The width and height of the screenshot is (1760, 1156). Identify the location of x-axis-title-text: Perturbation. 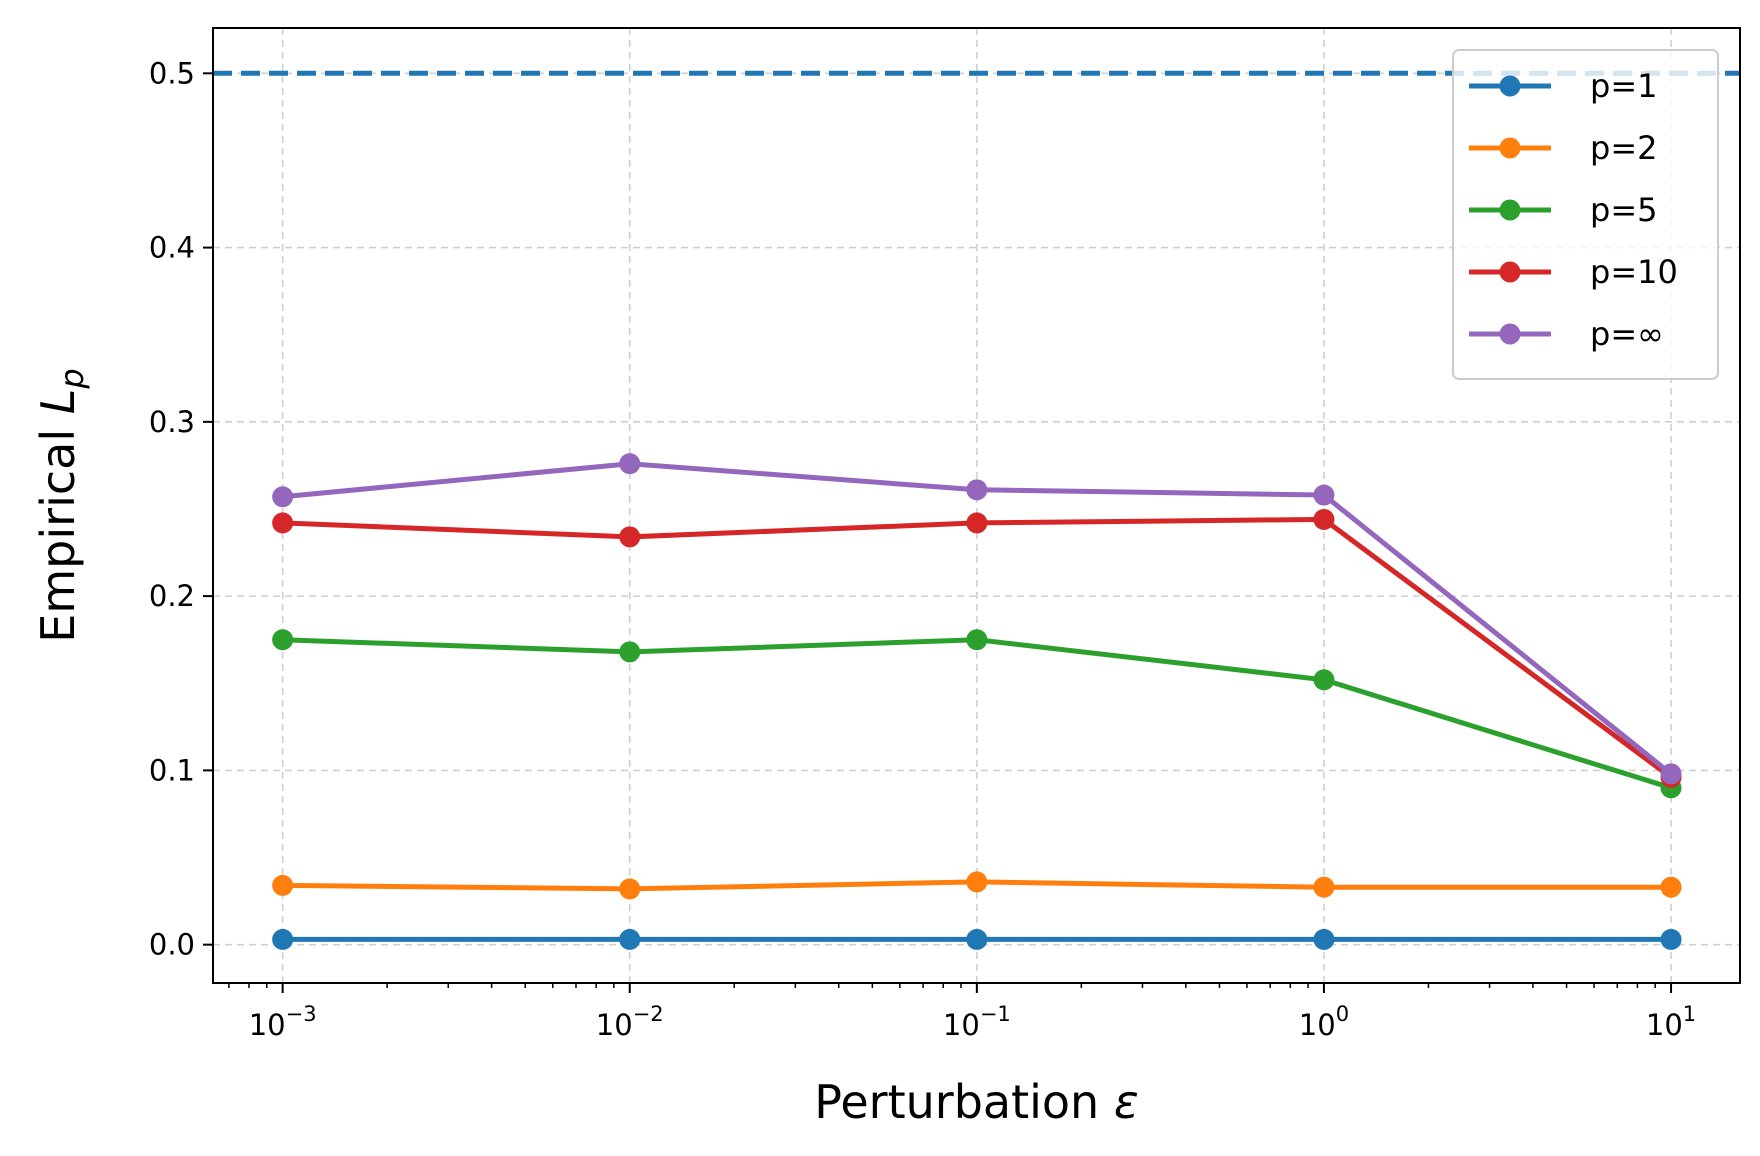
(964, 1102).